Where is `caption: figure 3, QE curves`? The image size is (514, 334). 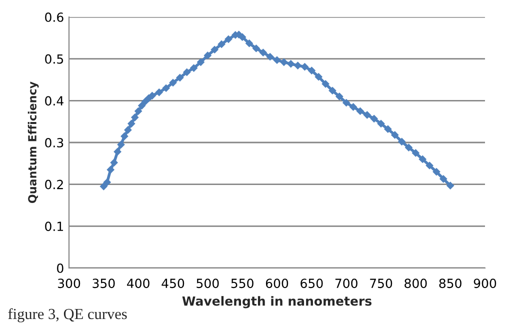
caption: figure 3, QE curves is located at coordinates (67, 315).